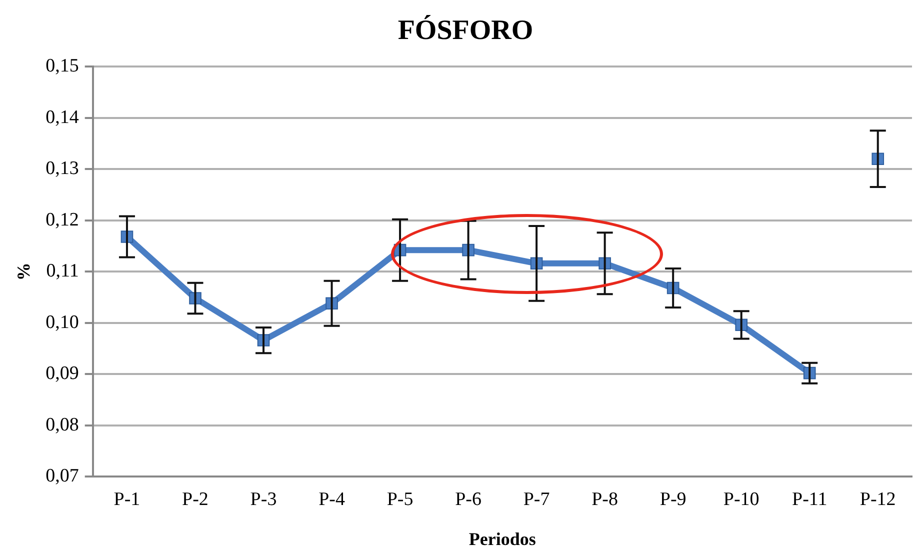 Image resolution: width=921 pixels, height=557 pixels. What do you see at coordinates (62, 219) in the screenshot?
I see `y-tick-label: 0,12` at bounding box center [62, 219].